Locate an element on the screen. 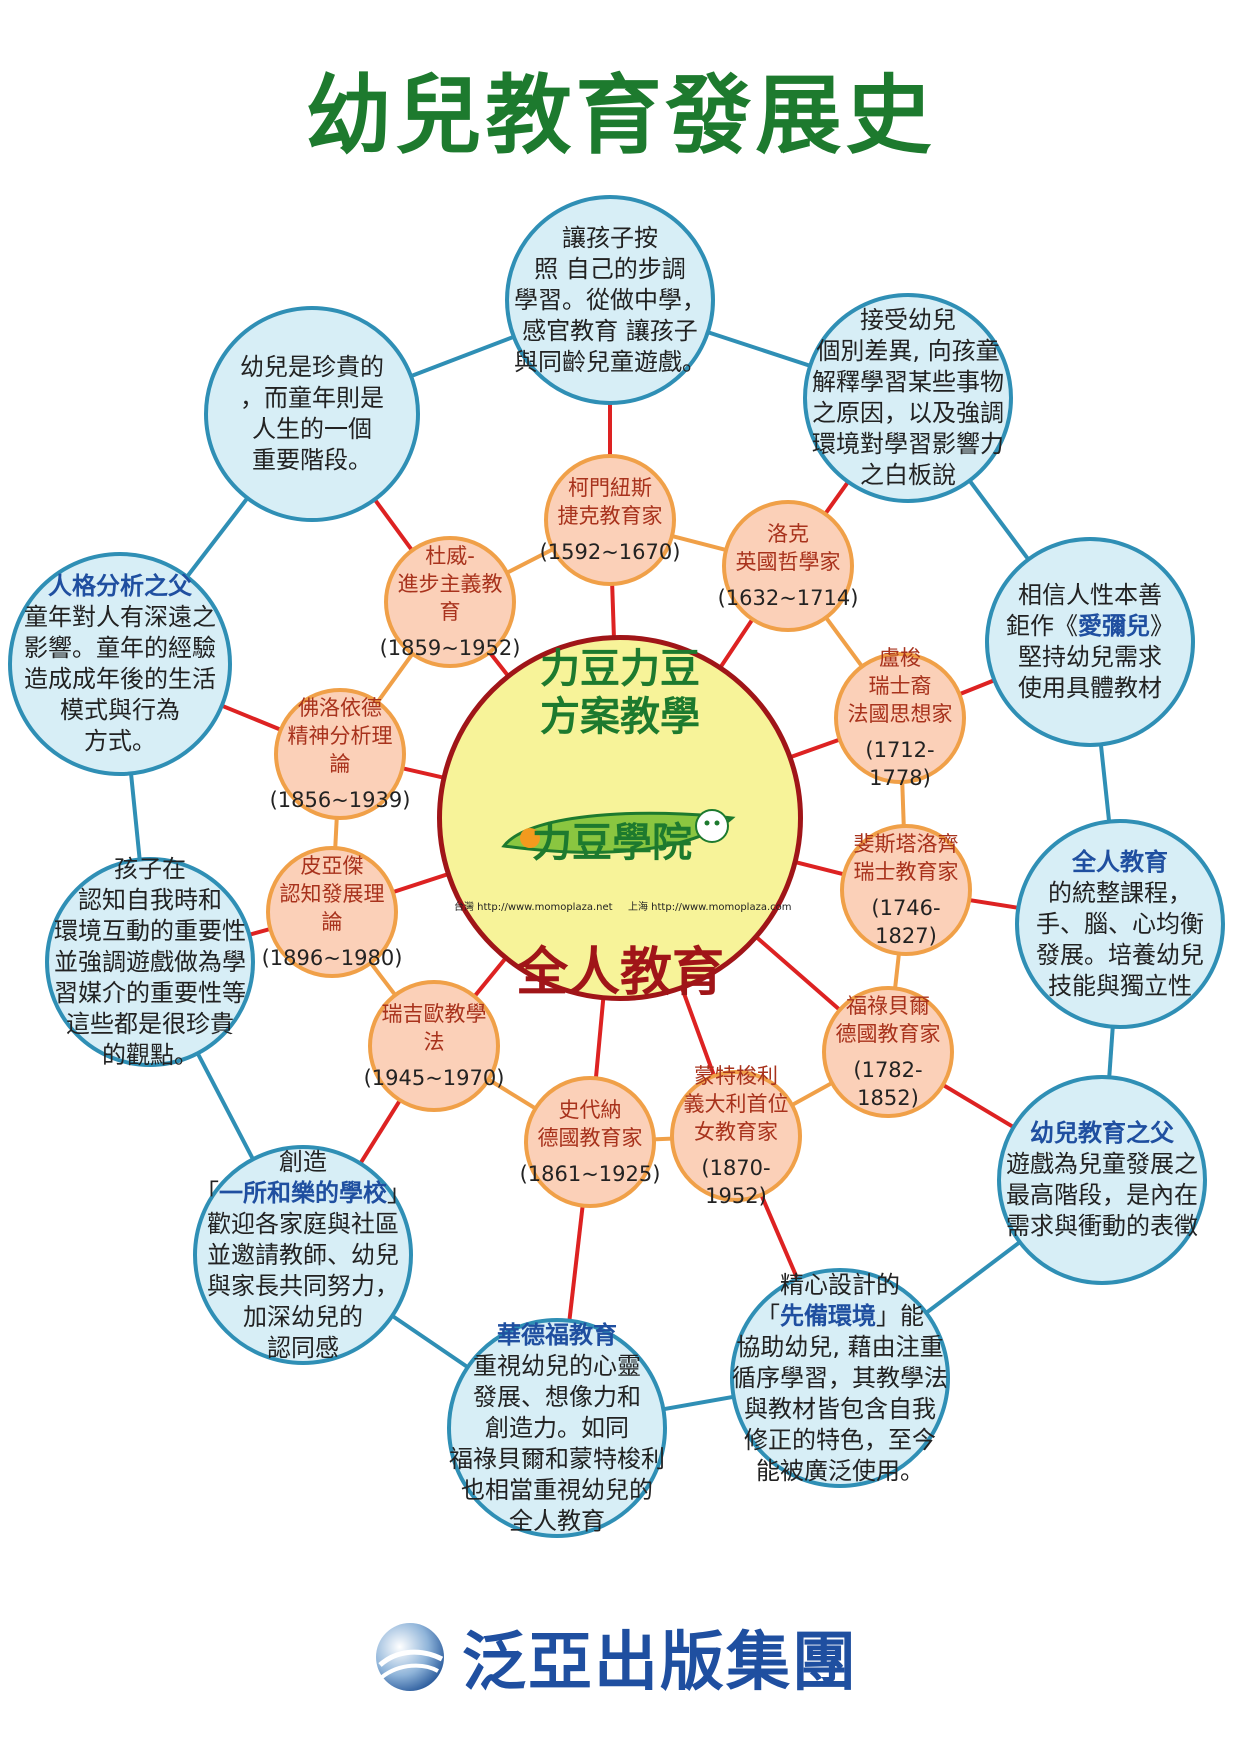 The height and width of the screenshot is (1754, 1241). idea-line: 模式與行為 is located at coordinates (120, 710).